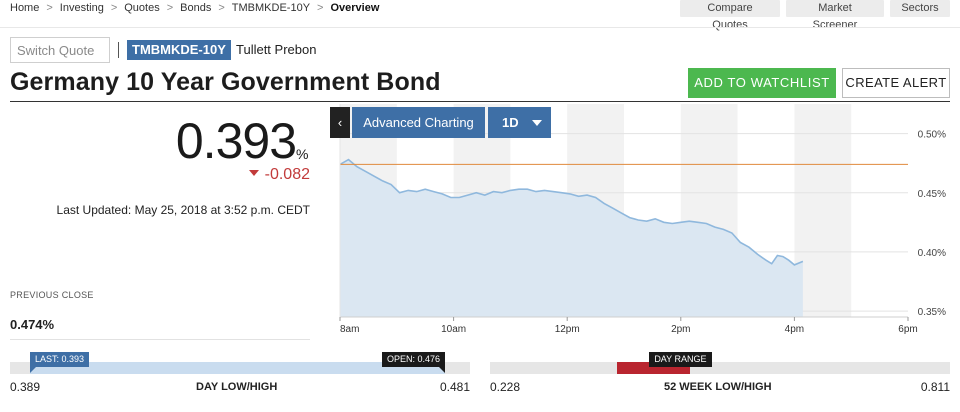 Image resolution: width=960 pixels, height=412 pixels. Describe the element at coordinates (537, 123) in the screenshot. I see `caret-down-icon` at that location.